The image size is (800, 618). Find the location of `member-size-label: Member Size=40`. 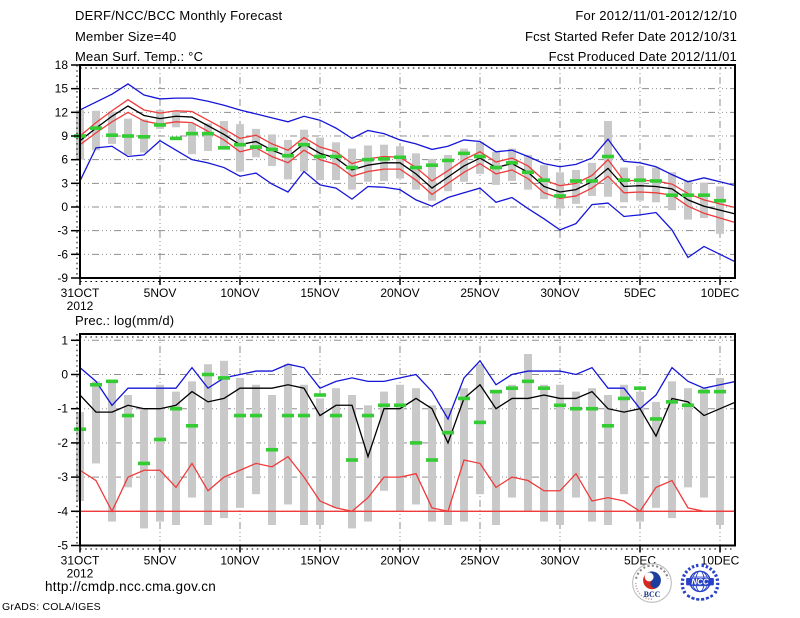

member-size-label: Member Size=40 is located at coordinates (126, 36).